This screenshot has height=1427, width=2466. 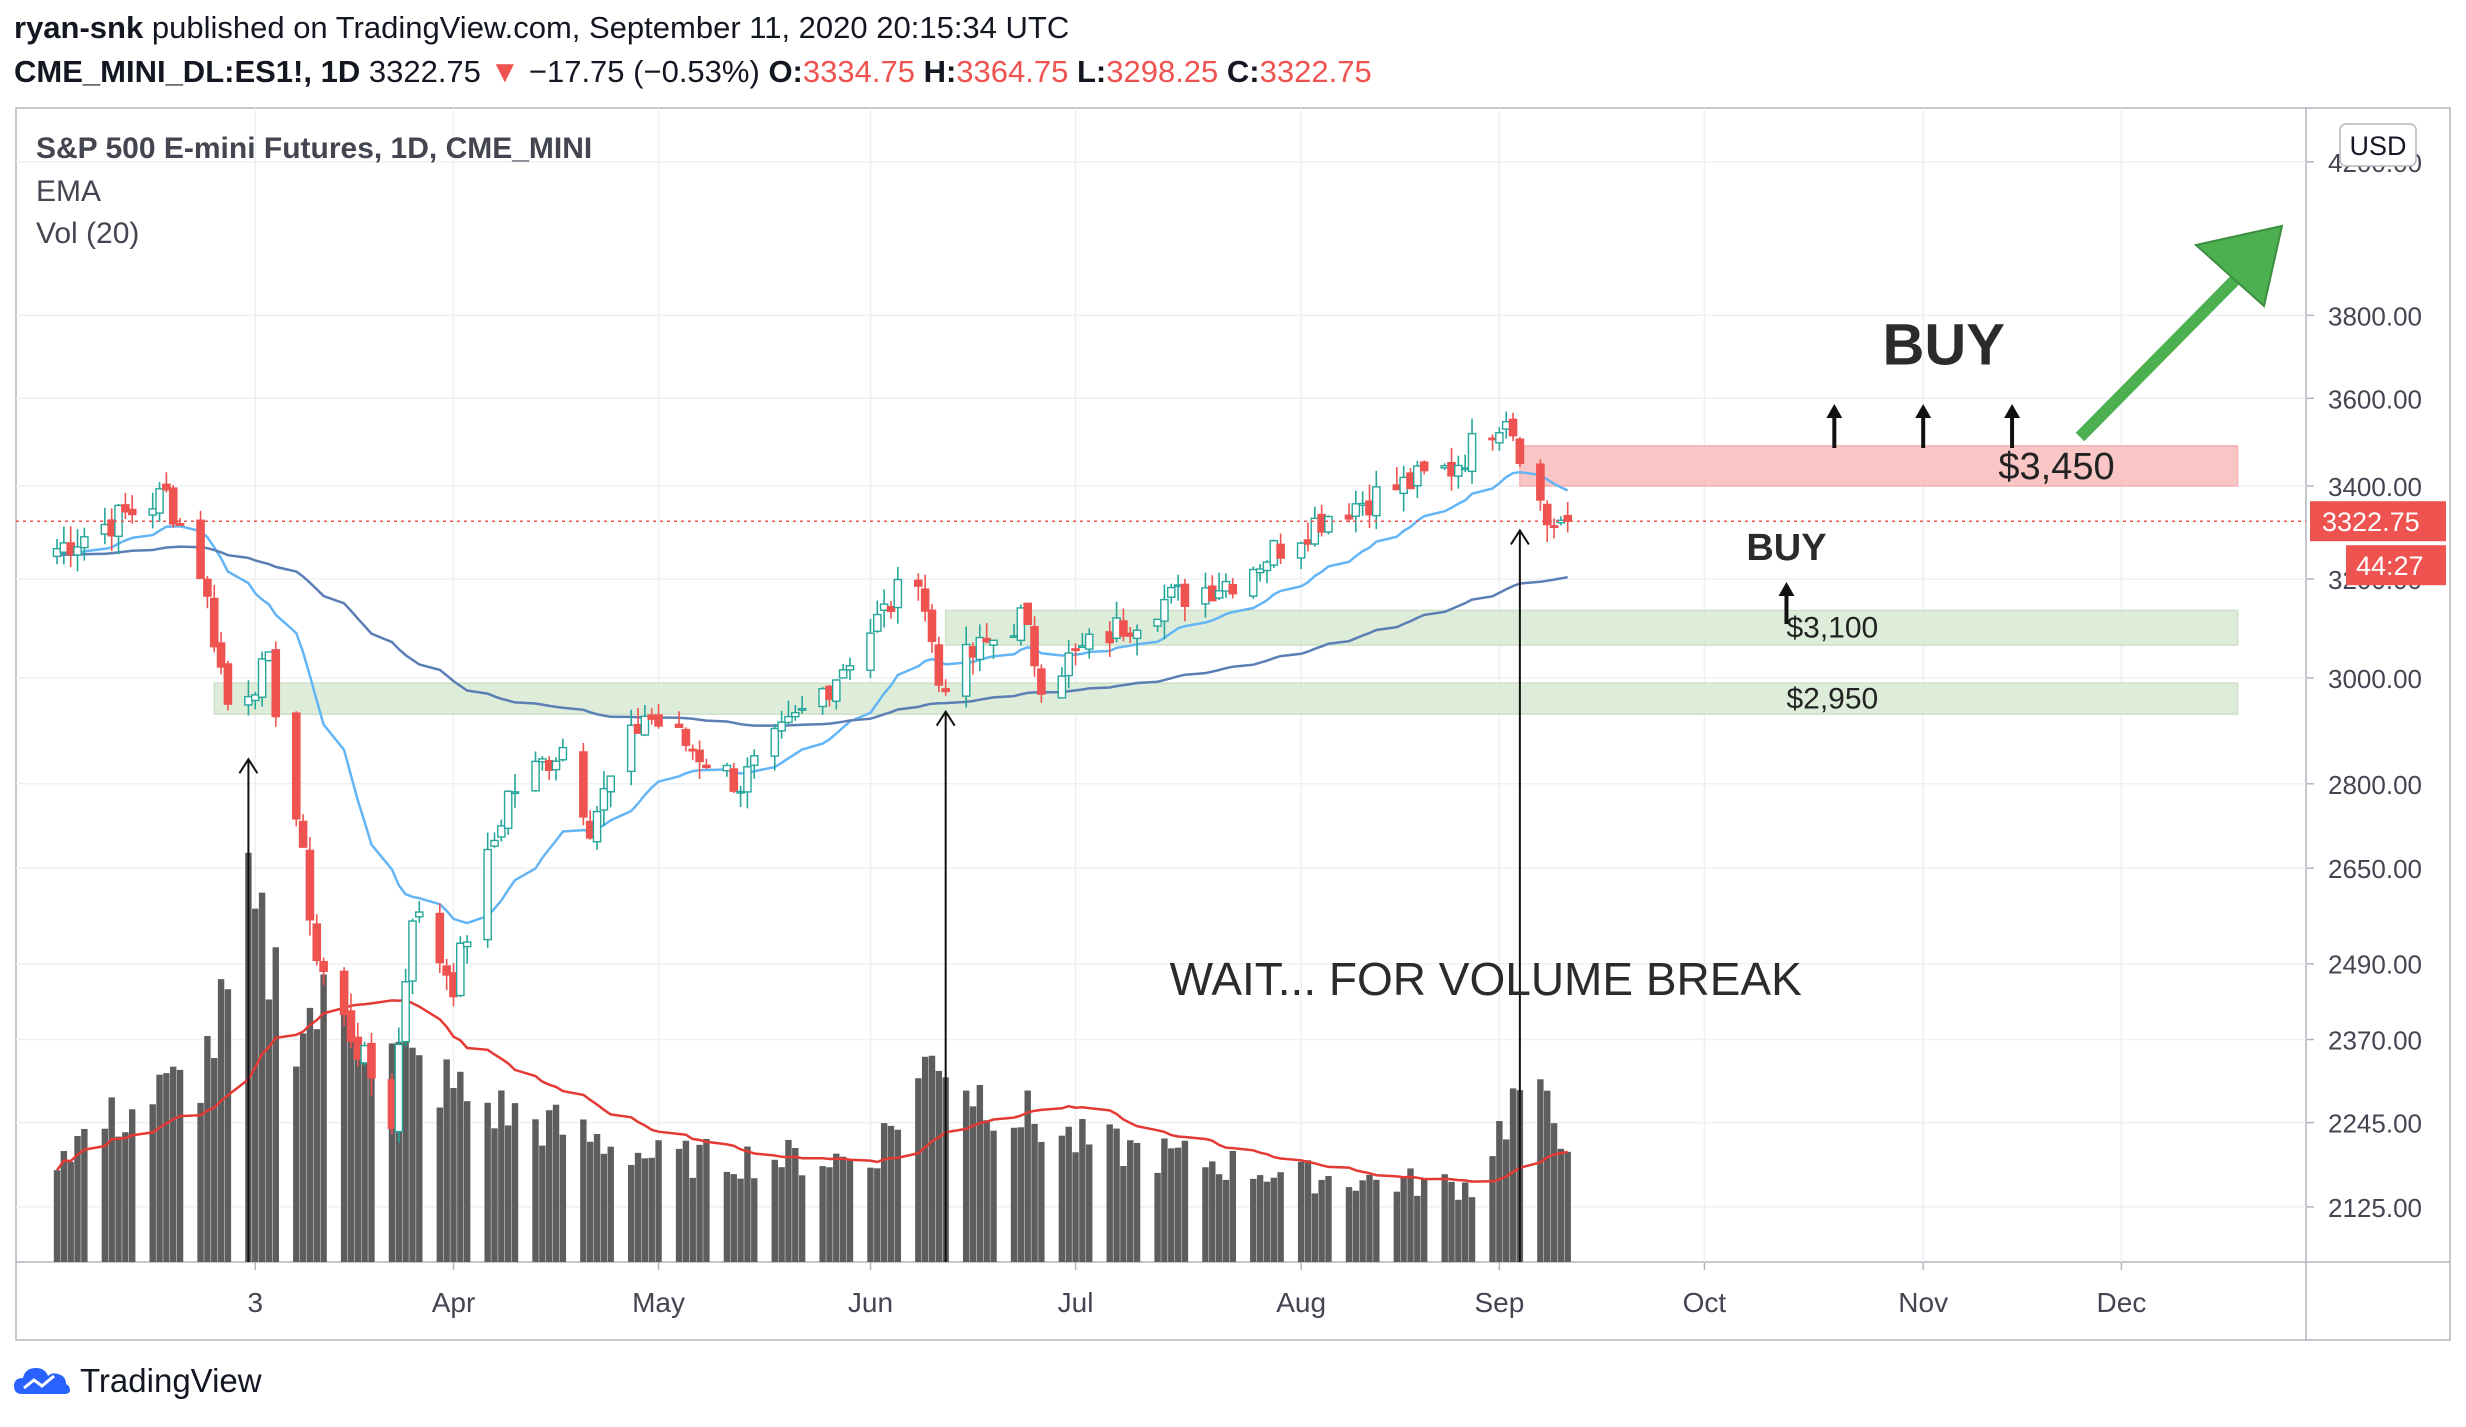 What do you see at coordinates (1162, 71) in the screenshot?
I see `low-value: 3298.25` at bounding box center [1162, 71].